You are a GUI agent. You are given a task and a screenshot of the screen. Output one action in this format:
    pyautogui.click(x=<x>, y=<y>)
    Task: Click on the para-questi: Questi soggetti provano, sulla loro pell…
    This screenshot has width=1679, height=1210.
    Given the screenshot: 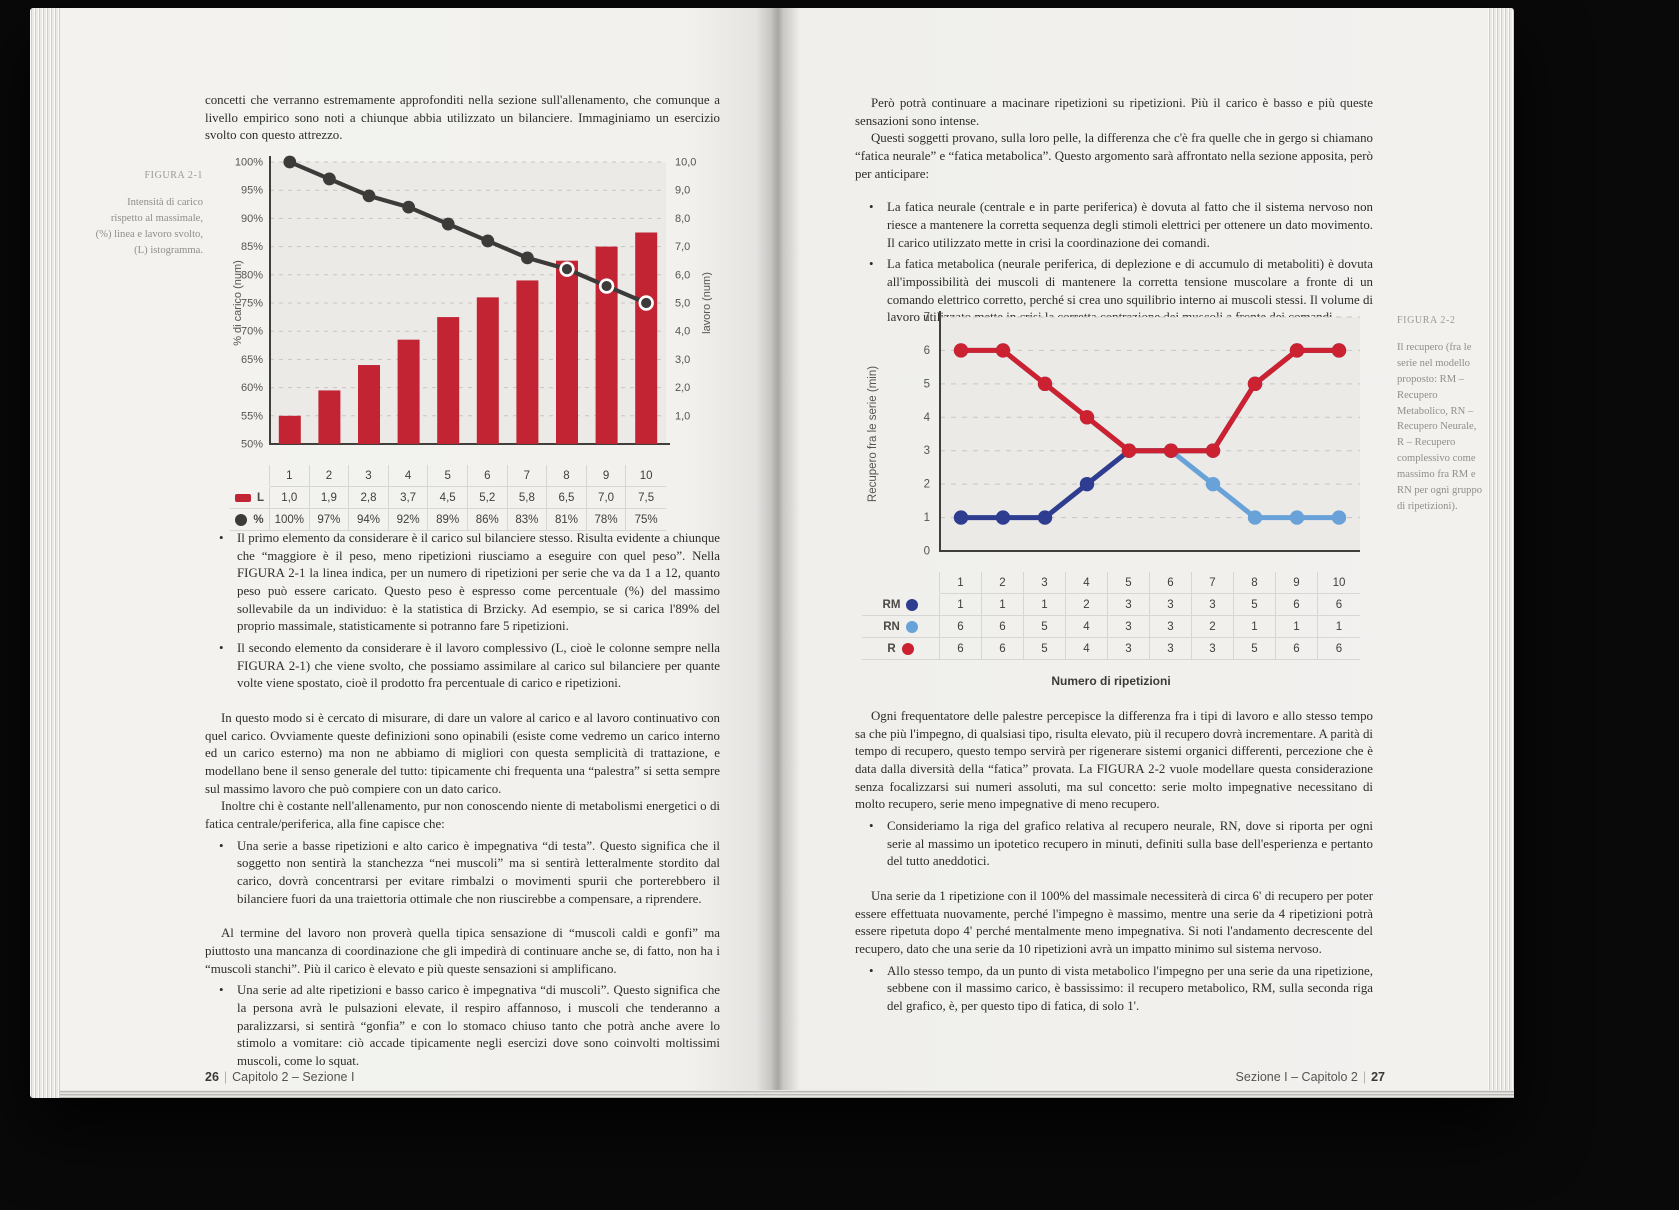 What is the action you would take?
    pyautogui.click(x=1114, y=156)
    